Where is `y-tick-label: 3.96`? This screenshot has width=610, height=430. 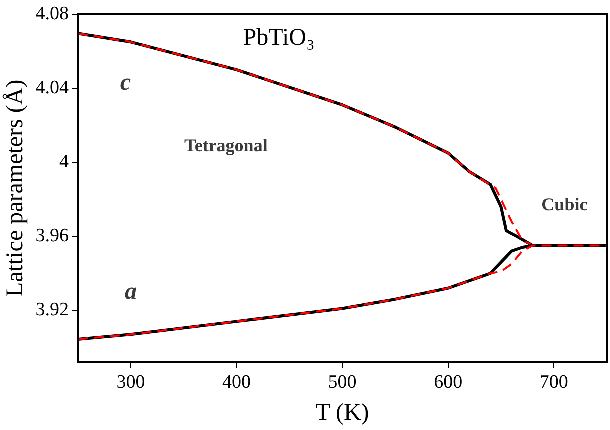
y-tick-label: 3.96 is located at coordinates (53, 236).